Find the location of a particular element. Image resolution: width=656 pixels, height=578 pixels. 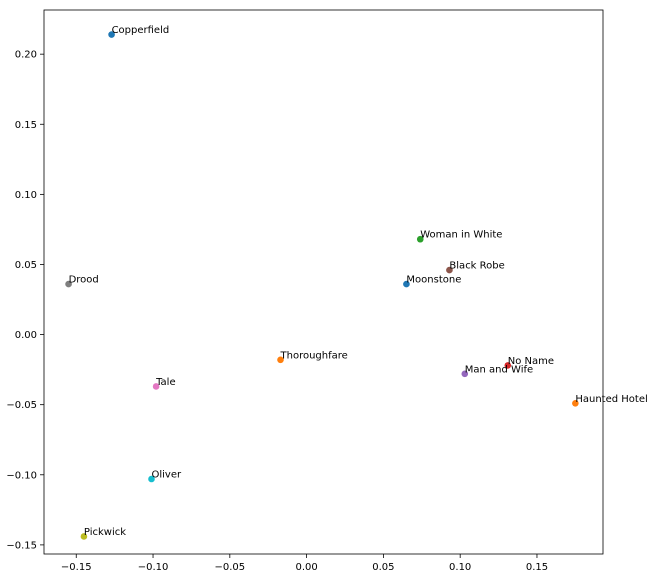

y-tick-label: −0.15 is located at coordinates (21, 545).